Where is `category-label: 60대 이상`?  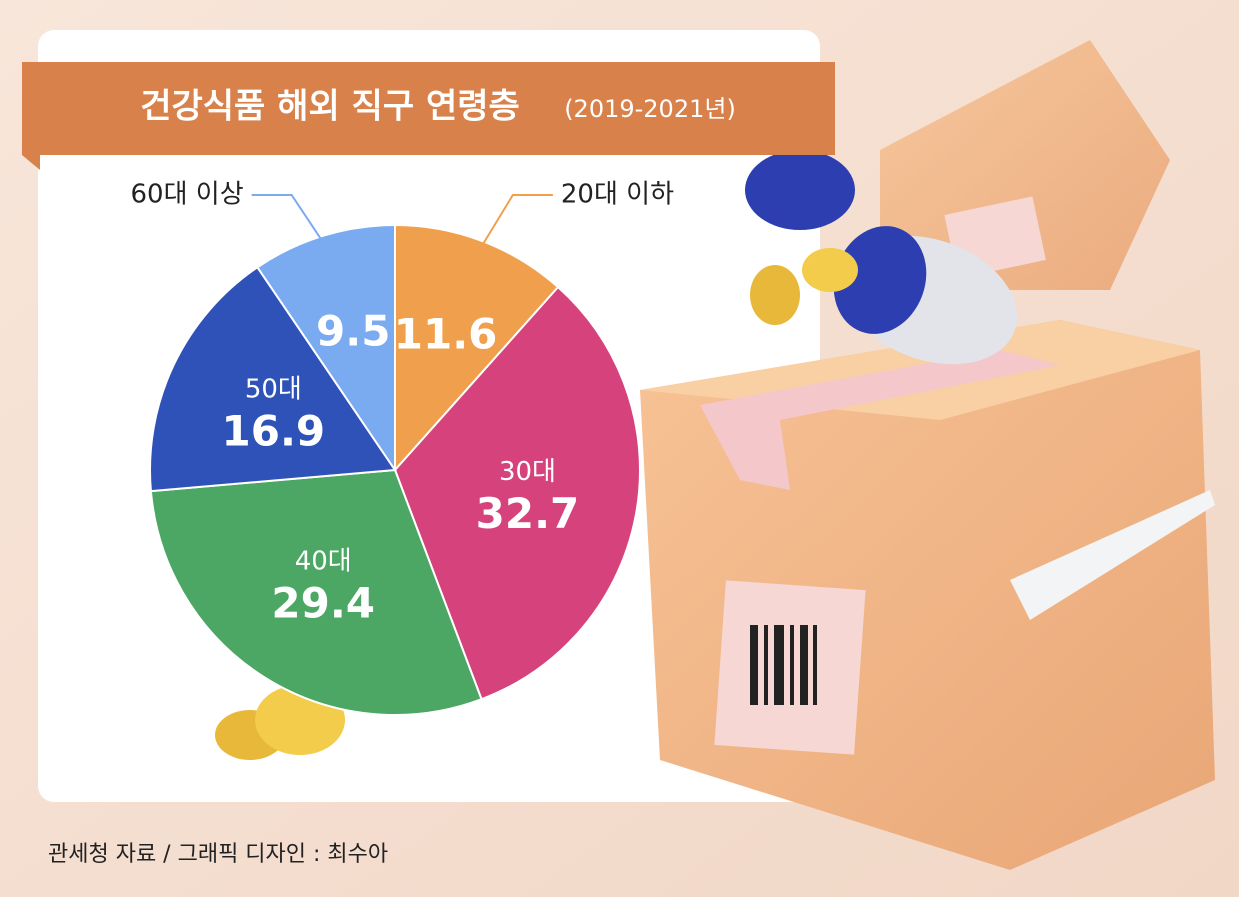
category-label: 60대 이상 is located at coordinates (187, 195).